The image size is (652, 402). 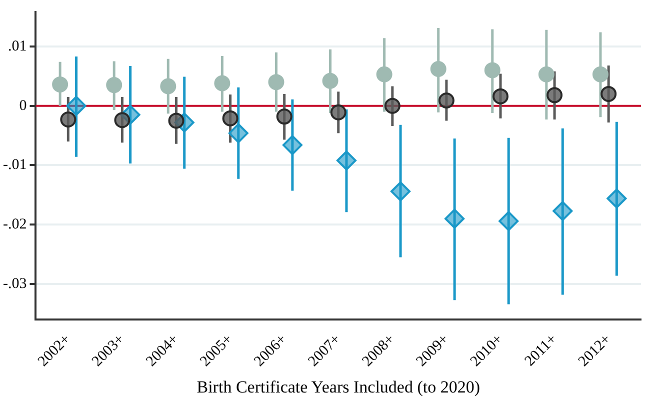 What do you see at coordinates (17, 46) in the screenshot?
I see `y-tick-label: .01` at bounding box center [17, 46].